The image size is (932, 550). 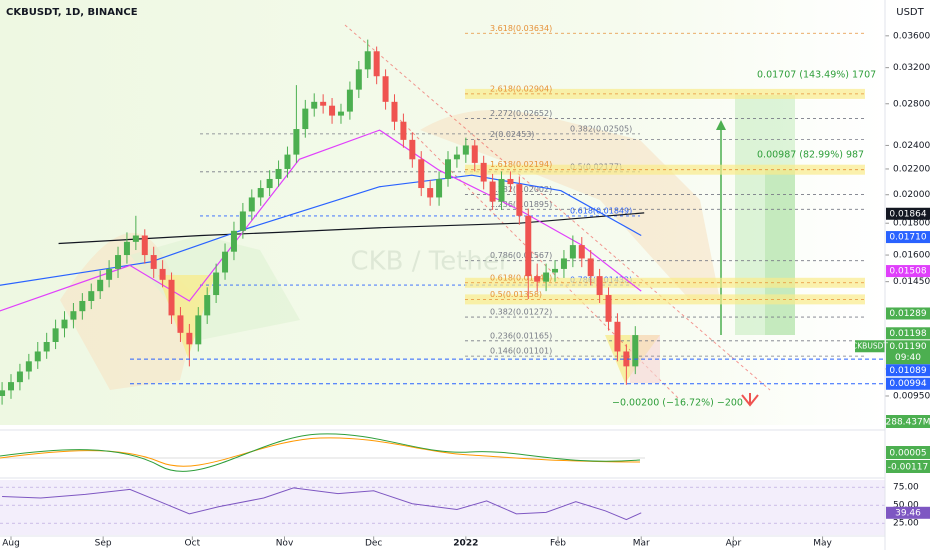 I want to click on watermark: CKB / Tether, so click(x=429, y=262).